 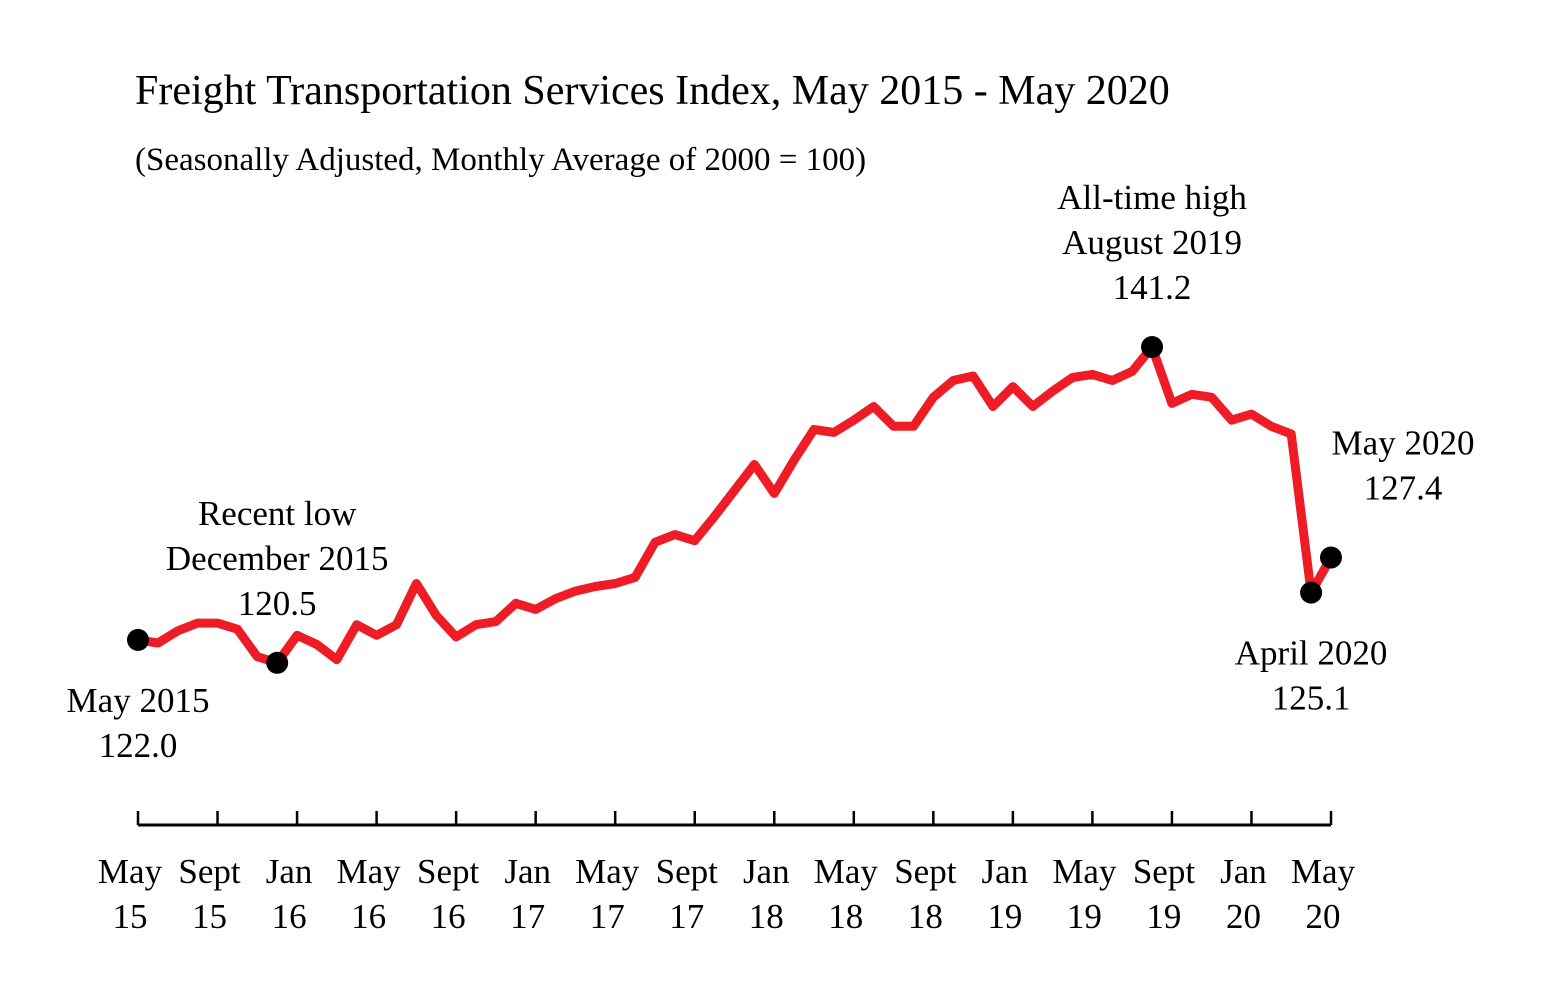 What do you see at coordinates (138, 745) in the screenshot?
I see `annotation-label: 122.0` at bounding box center [138, 745].